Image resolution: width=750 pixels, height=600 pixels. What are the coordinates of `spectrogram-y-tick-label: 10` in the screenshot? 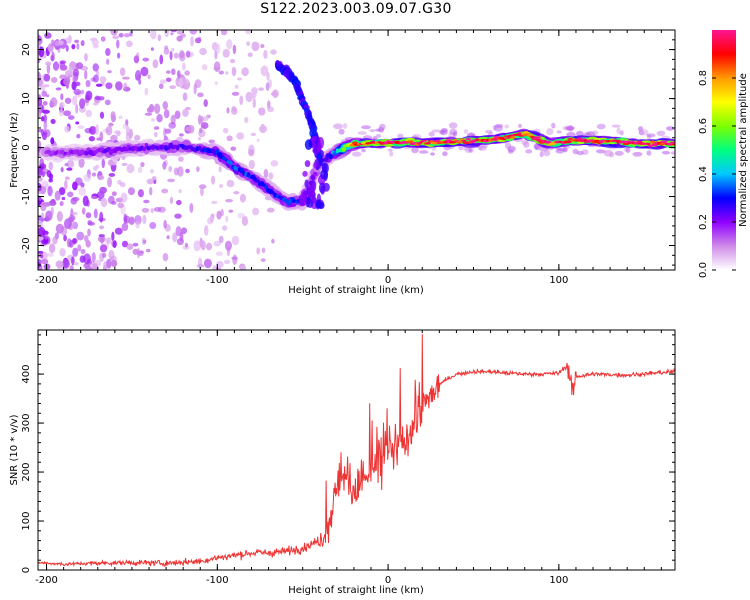 It's located at (26, 98).